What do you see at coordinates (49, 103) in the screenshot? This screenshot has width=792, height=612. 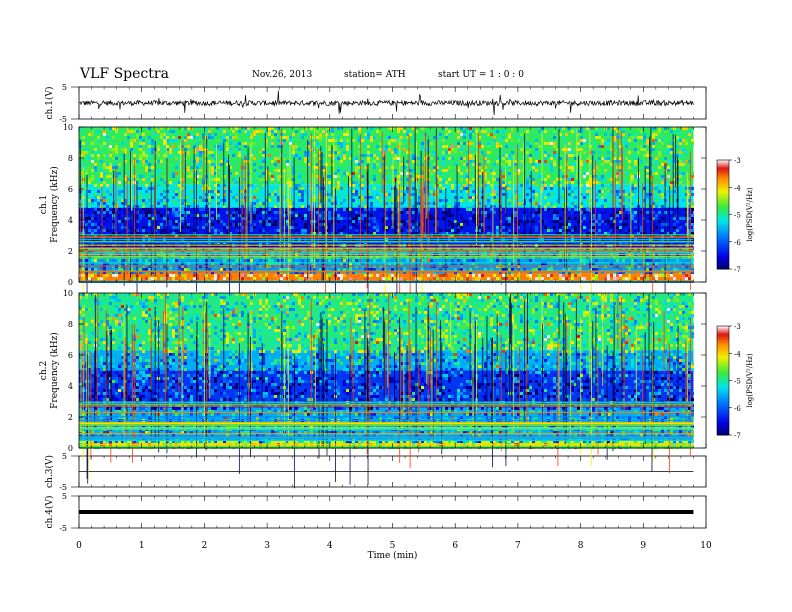 I see `y-axis-label: ch.1(V)` at bounding box center [49, 103].